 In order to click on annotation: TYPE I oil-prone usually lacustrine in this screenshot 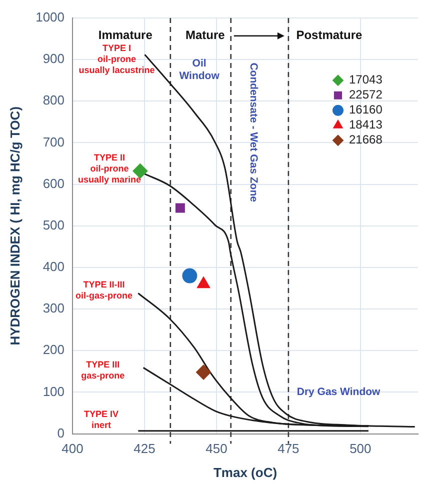, I will do `click(116, 59)`.